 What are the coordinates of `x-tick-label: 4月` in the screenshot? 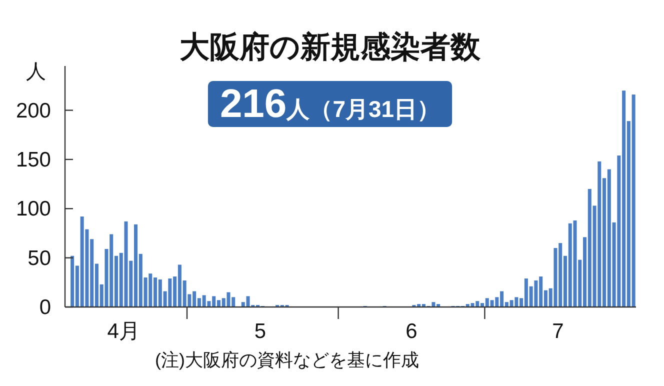 It's located at (123, 331).